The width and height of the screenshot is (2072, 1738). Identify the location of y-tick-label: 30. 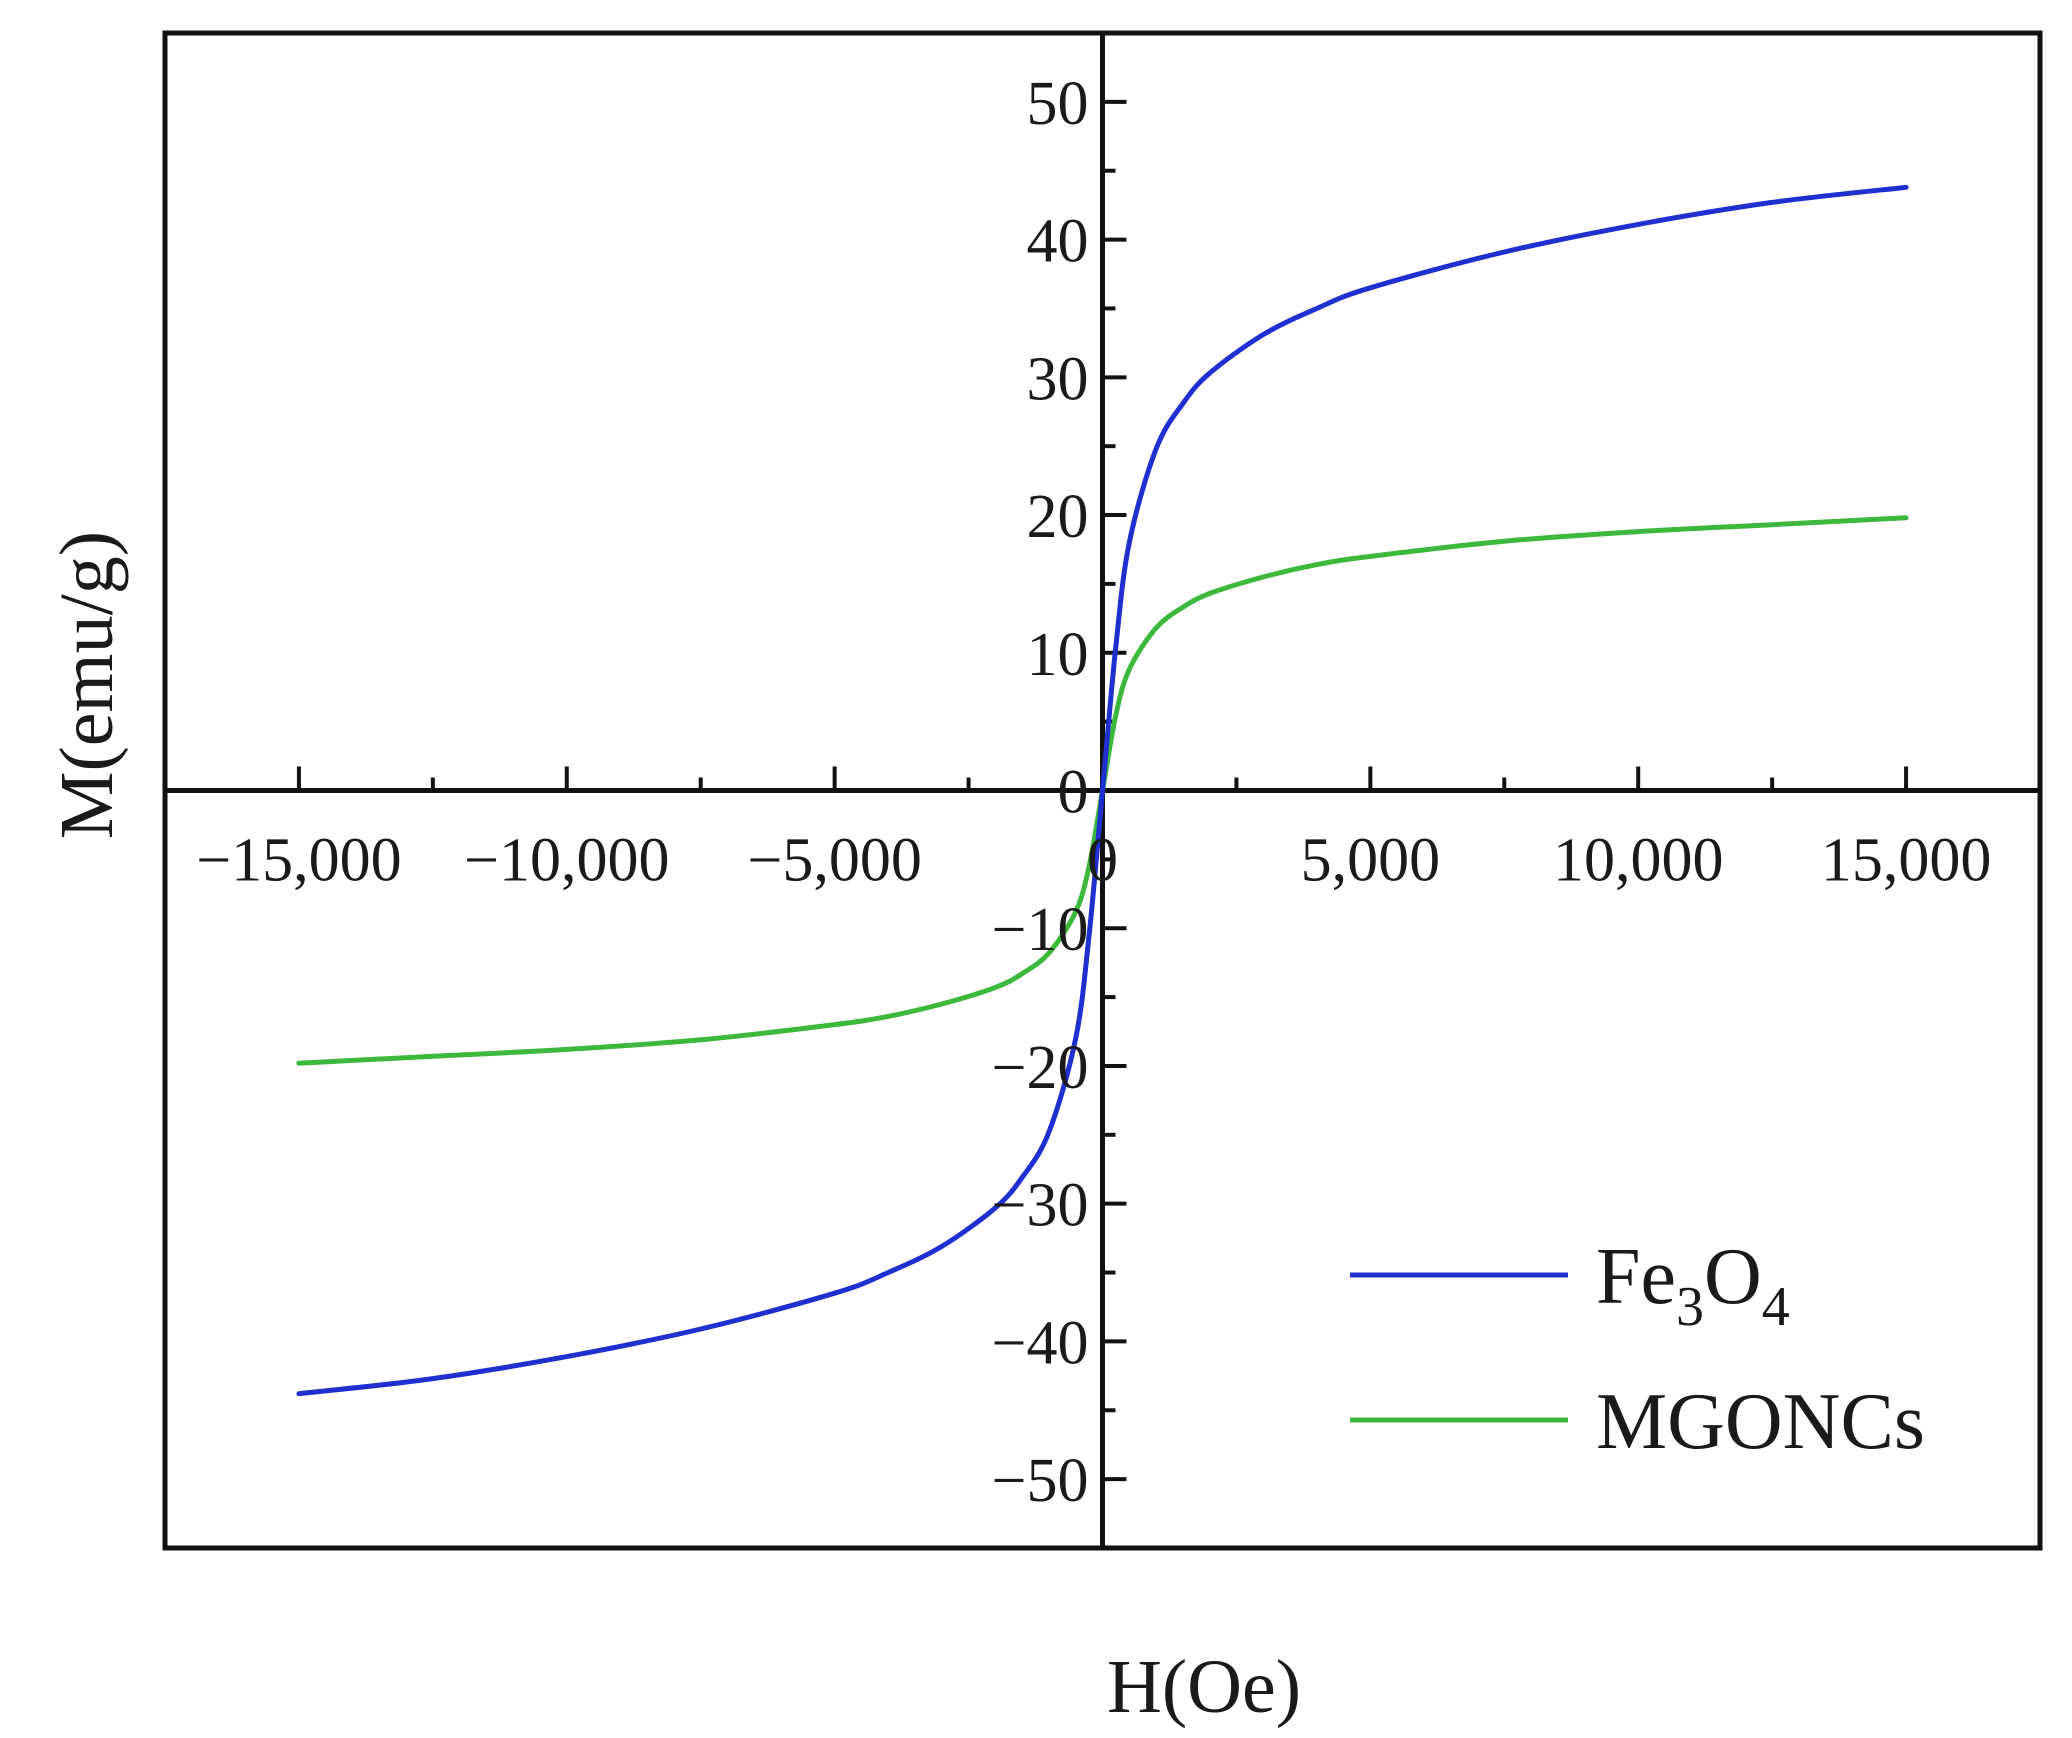
(1058, 379).